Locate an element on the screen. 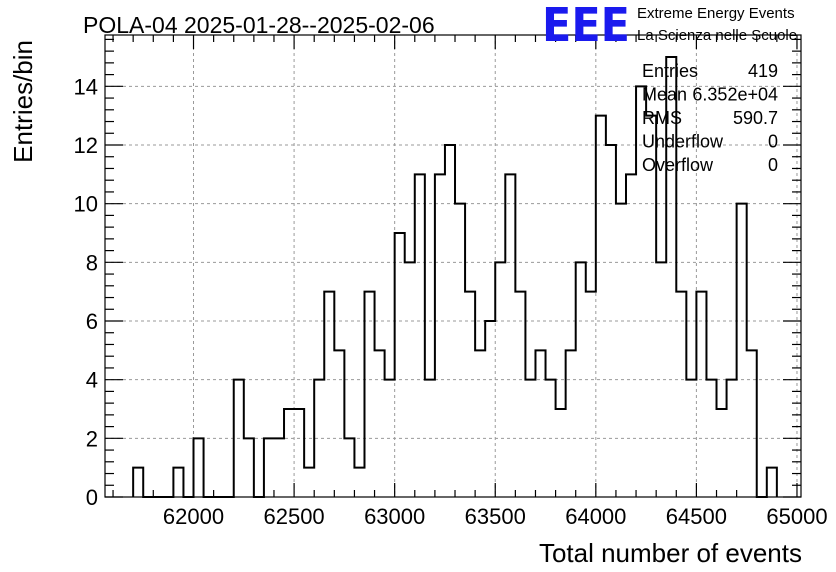 The width and height of the screenshot is (836, 572). eee-logo-line1: Extreme Energy Events is located at coordinates (716, 13).